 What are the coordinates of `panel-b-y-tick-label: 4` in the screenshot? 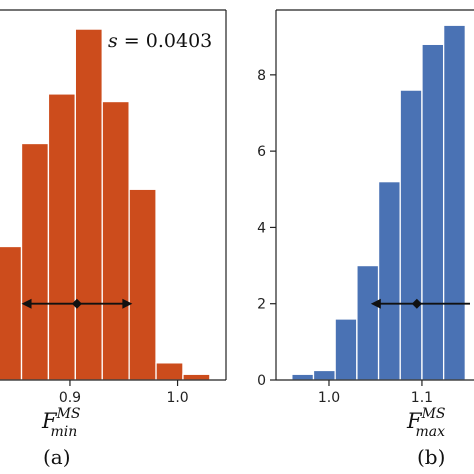 It's located at (261, 228).